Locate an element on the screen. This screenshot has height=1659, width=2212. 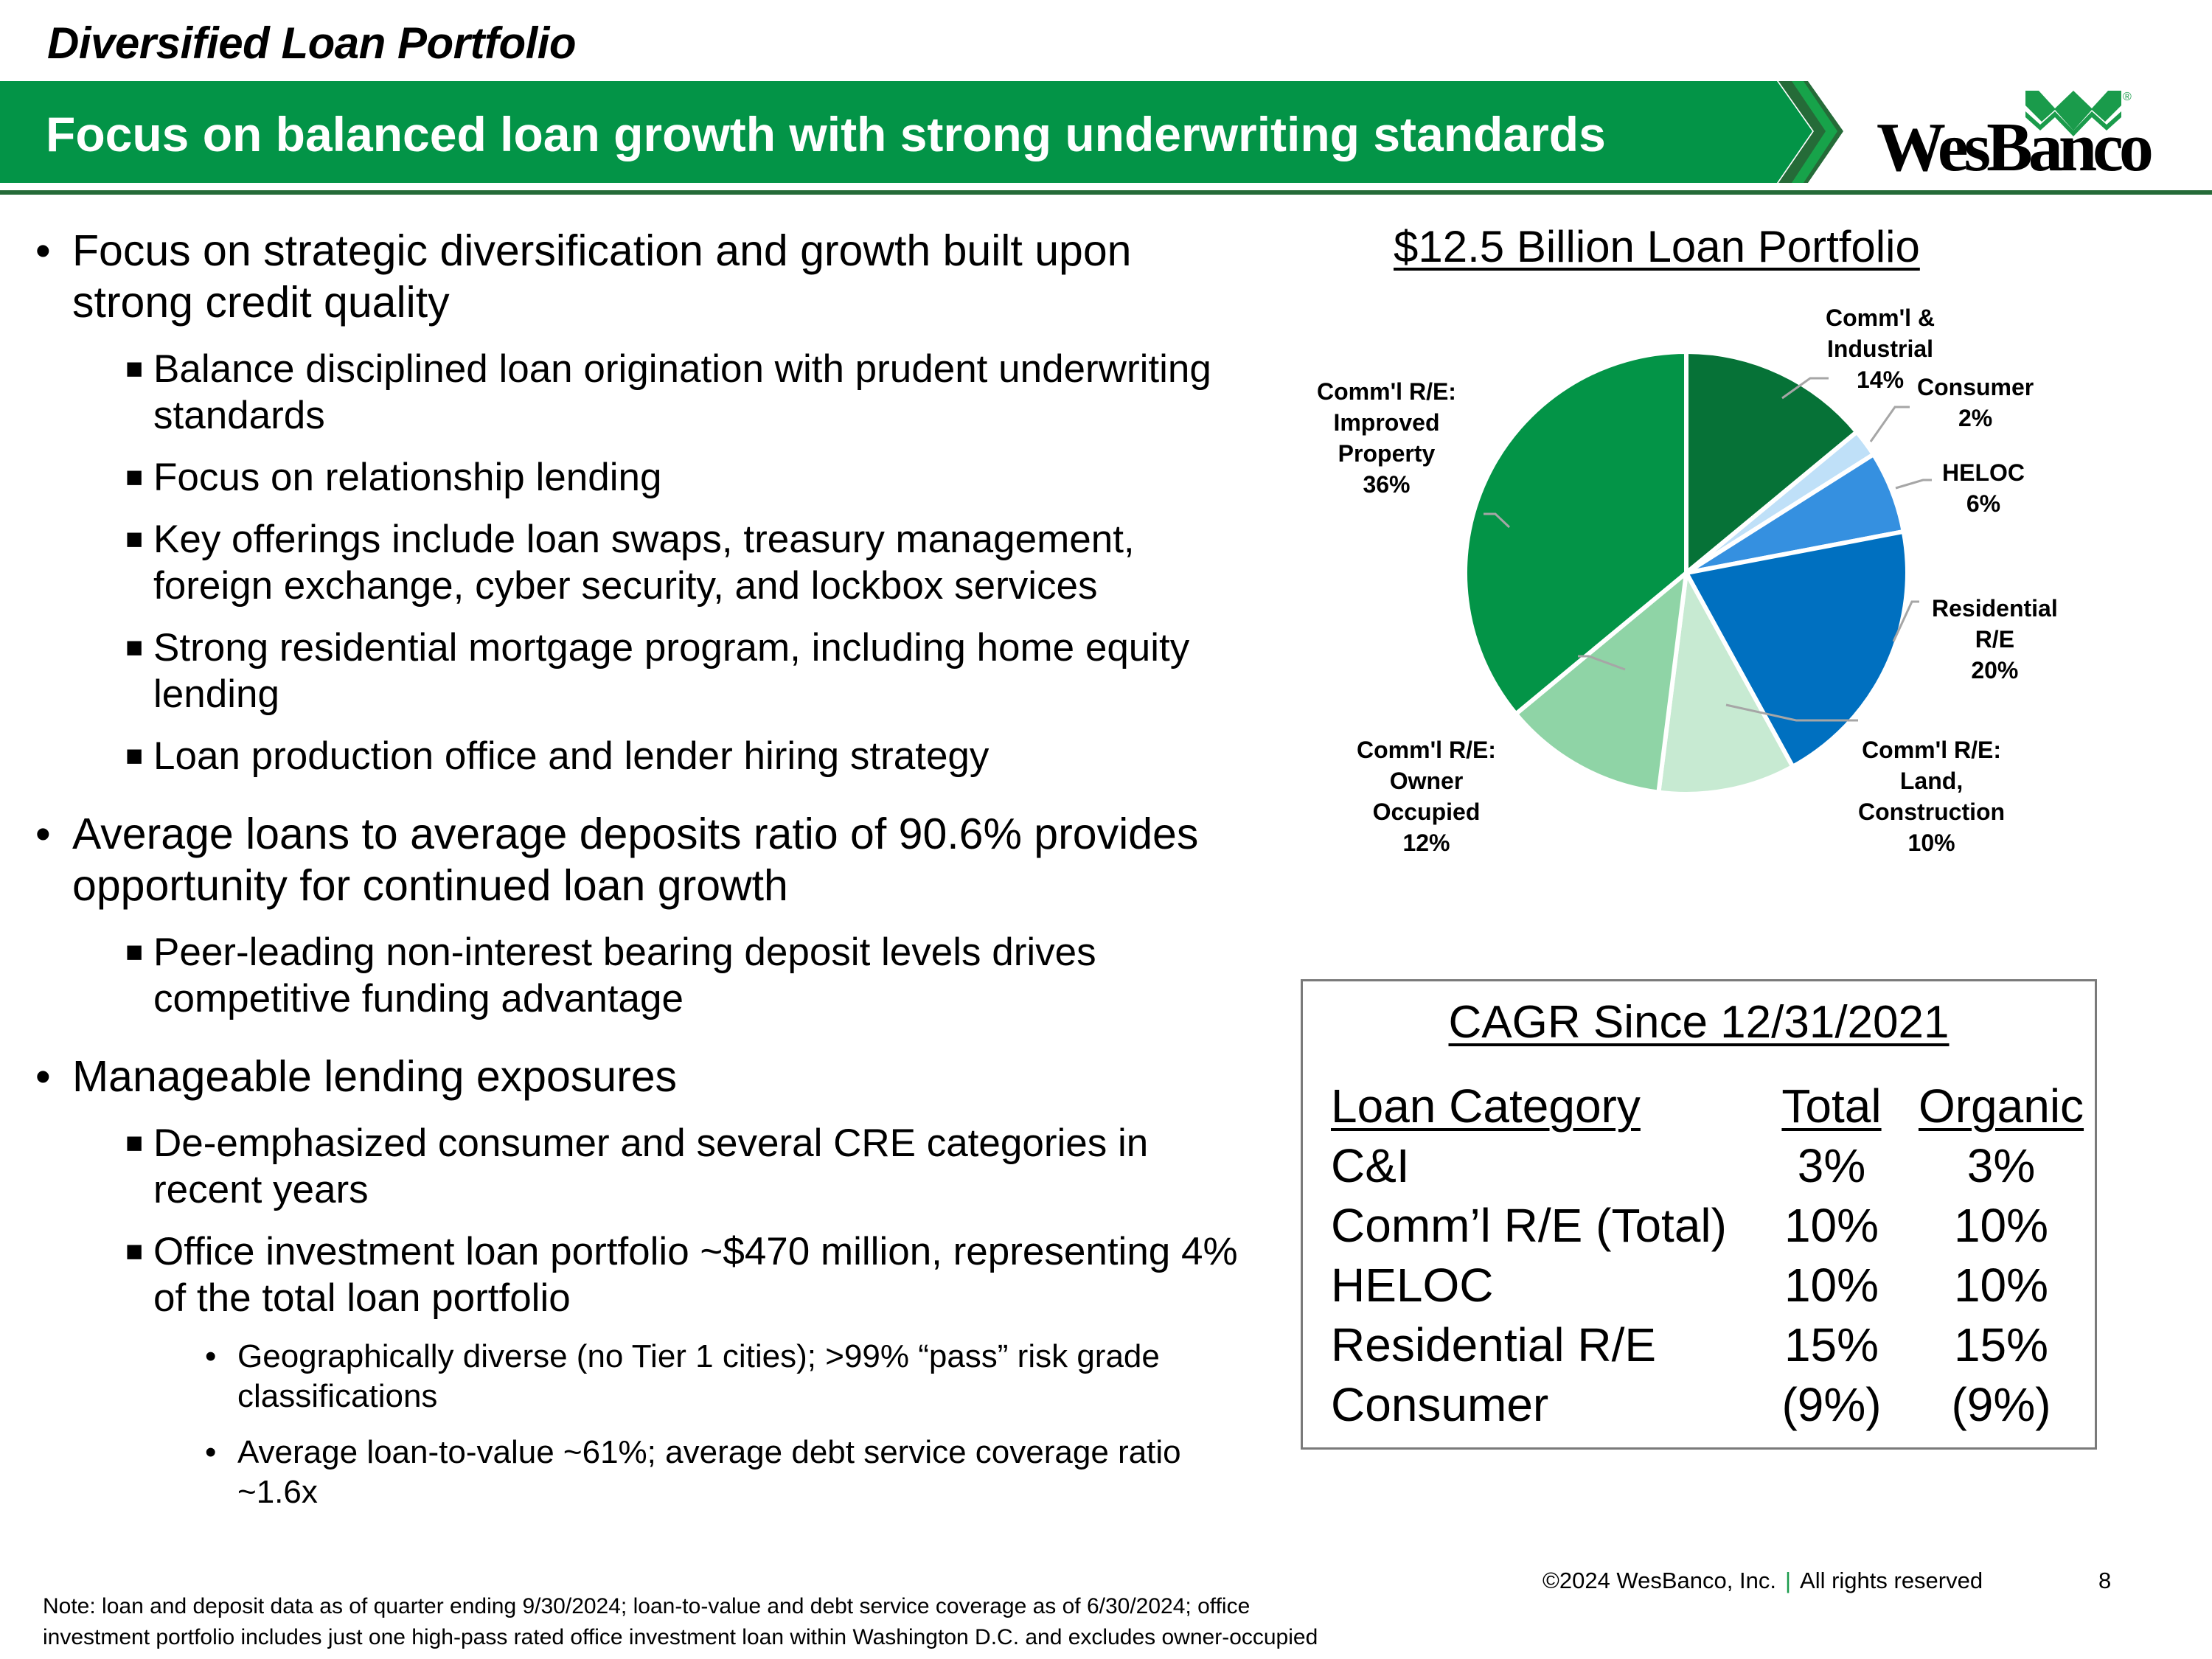
cagr-header-row: Loan Category Total Organic is located at coordinates (1707, 1106).